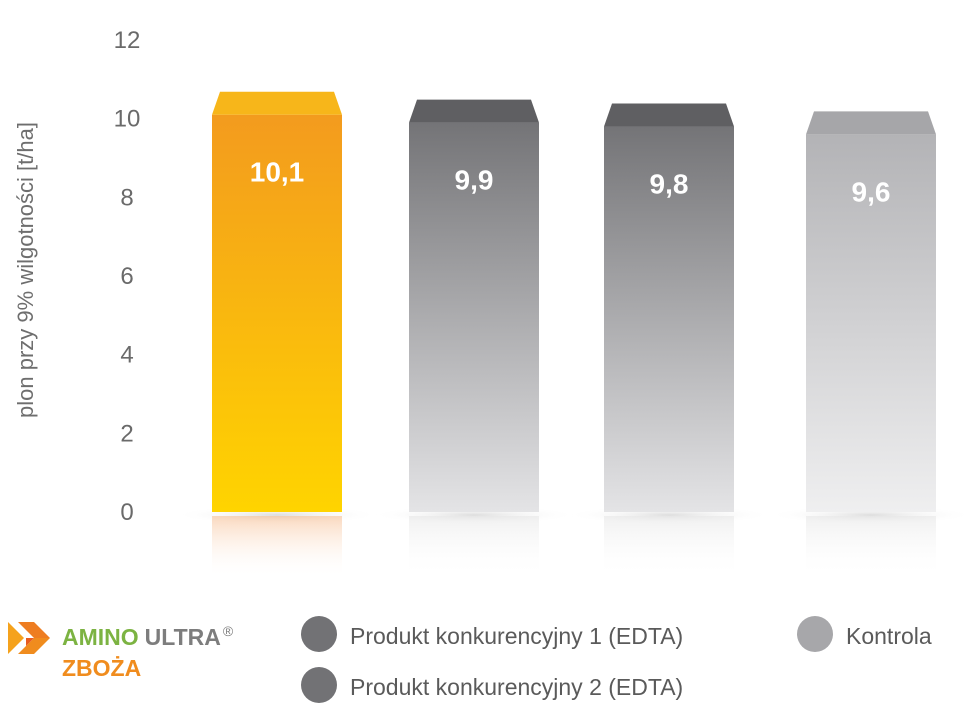 The height and width of the screenshot is (705, 980). What do you see at coordinates (871, 191) in the screenshot?
I see `bar-value-label: 9,6` at bounding box center [871, 191].